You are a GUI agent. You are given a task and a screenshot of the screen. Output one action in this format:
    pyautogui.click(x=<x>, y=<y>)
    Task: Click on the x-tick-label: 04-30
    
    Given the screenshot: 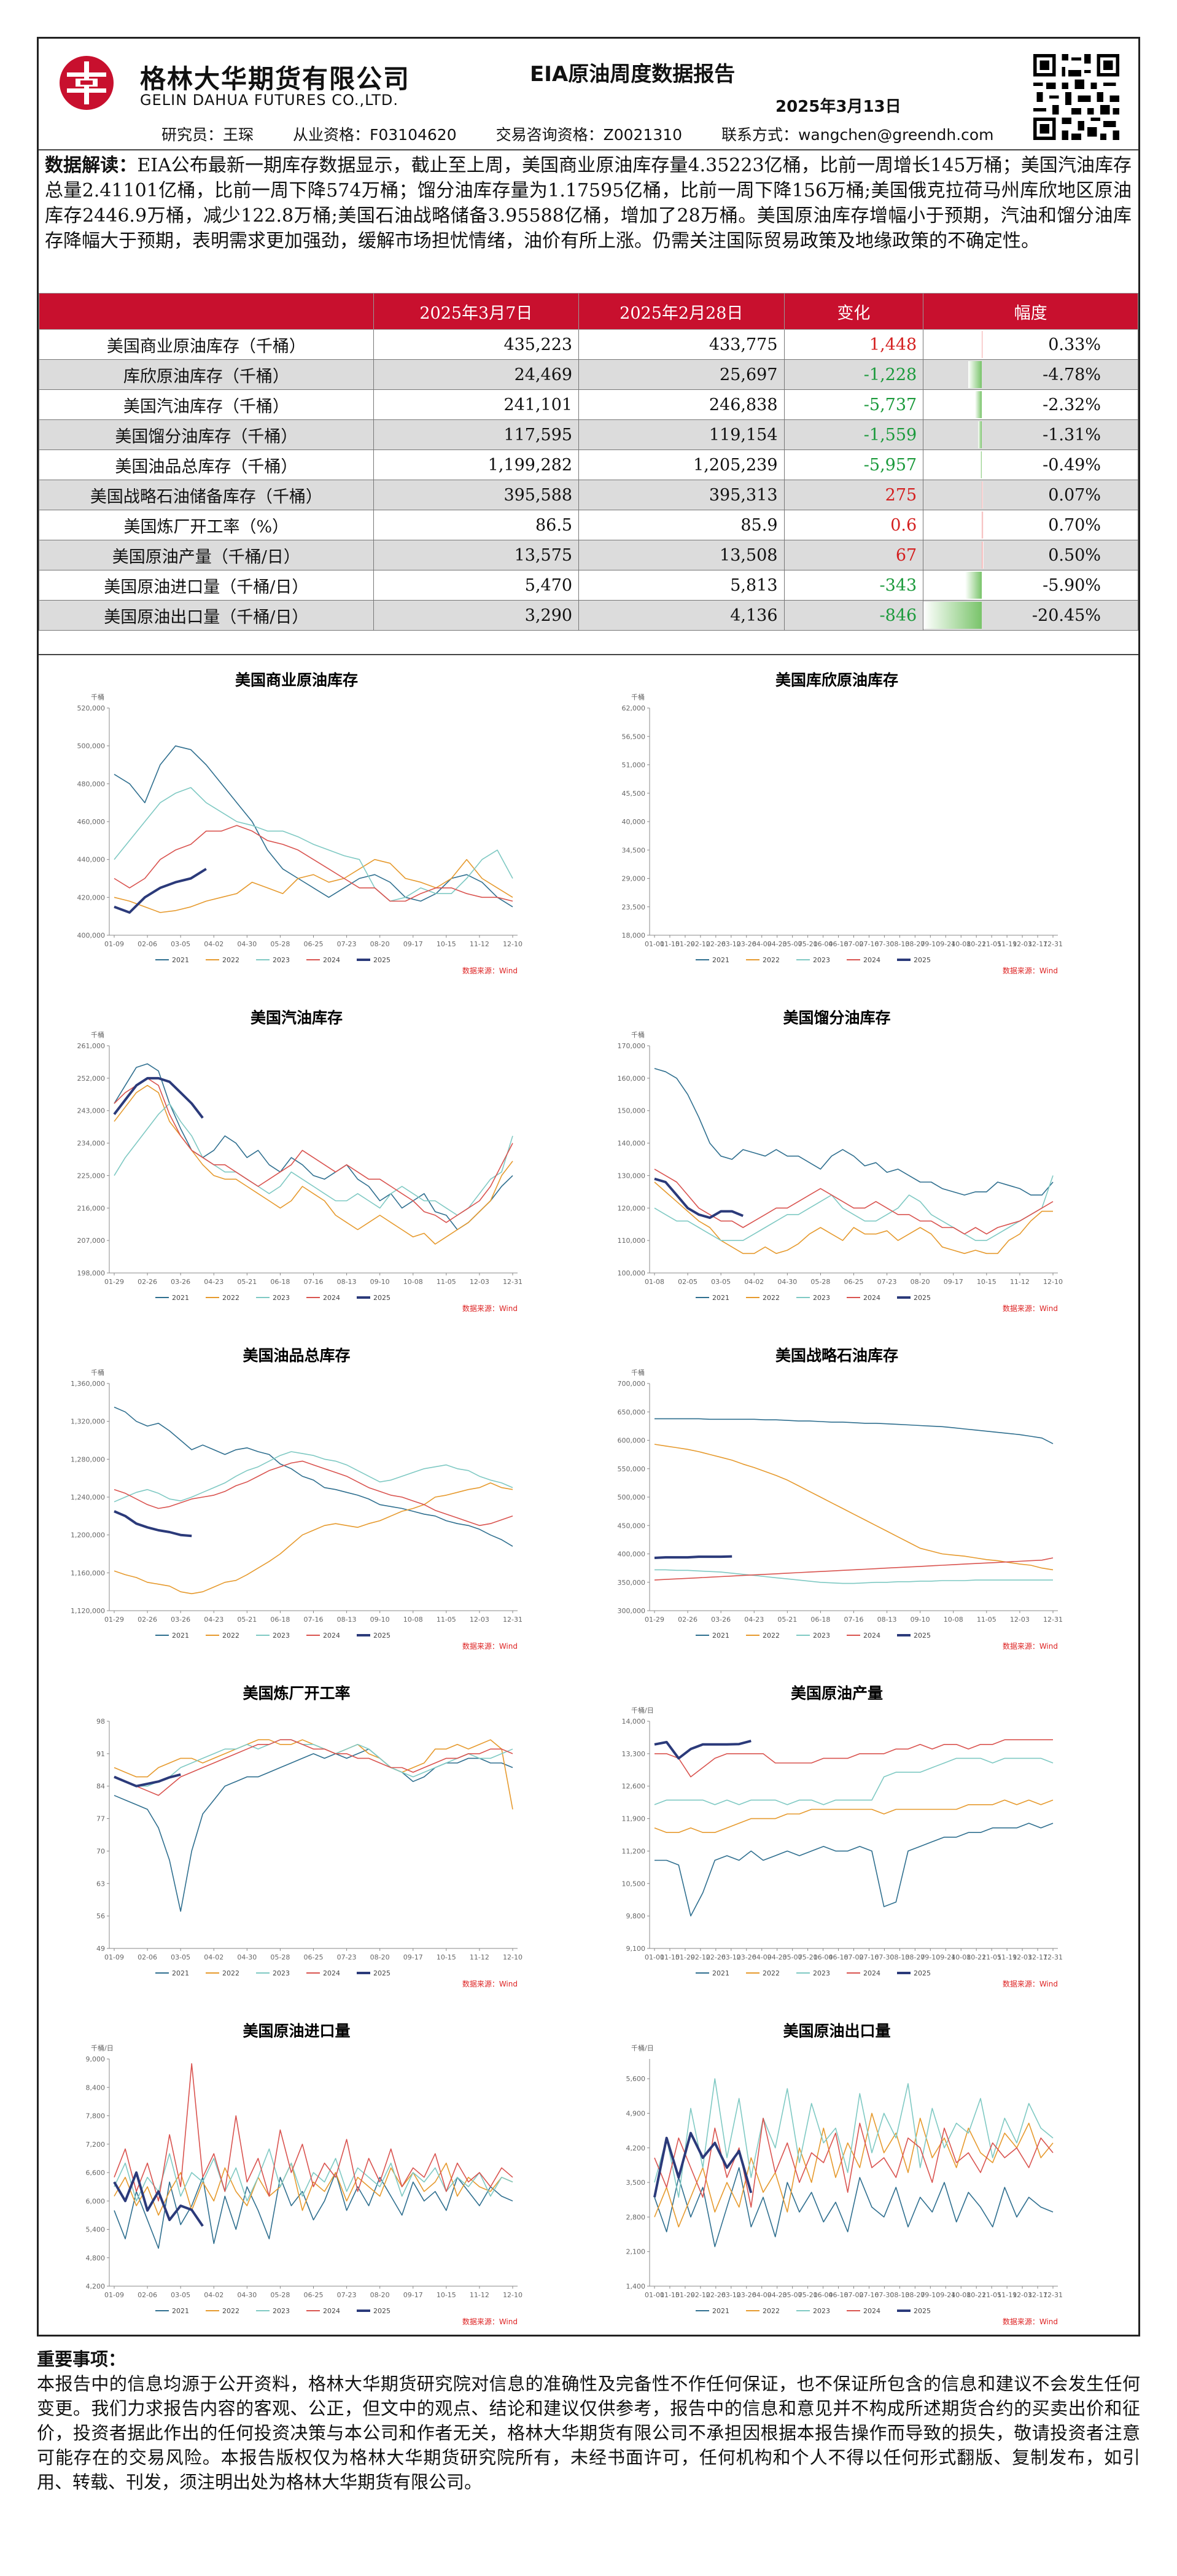 What is the action you would take?
    pyautogui.click(x=247, y=1957)
    